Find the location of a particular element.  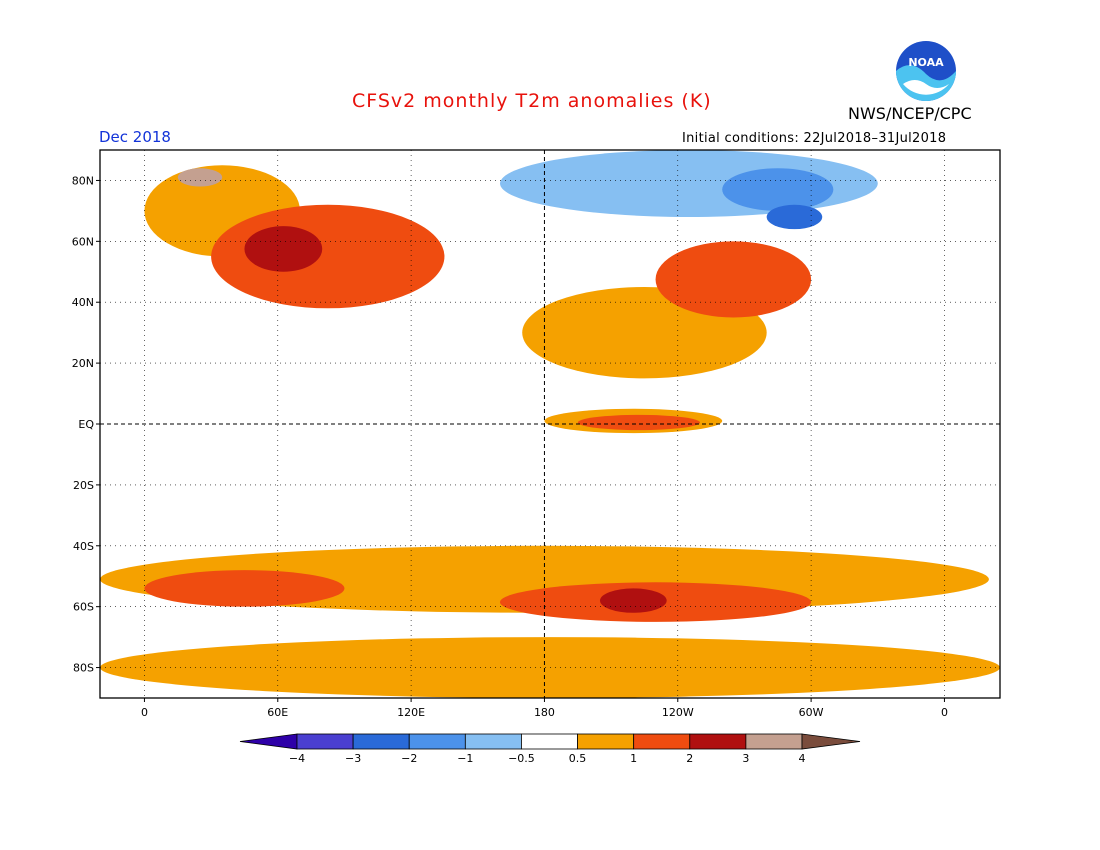

longitude-label: 180 is located at coordinates (544, 712).